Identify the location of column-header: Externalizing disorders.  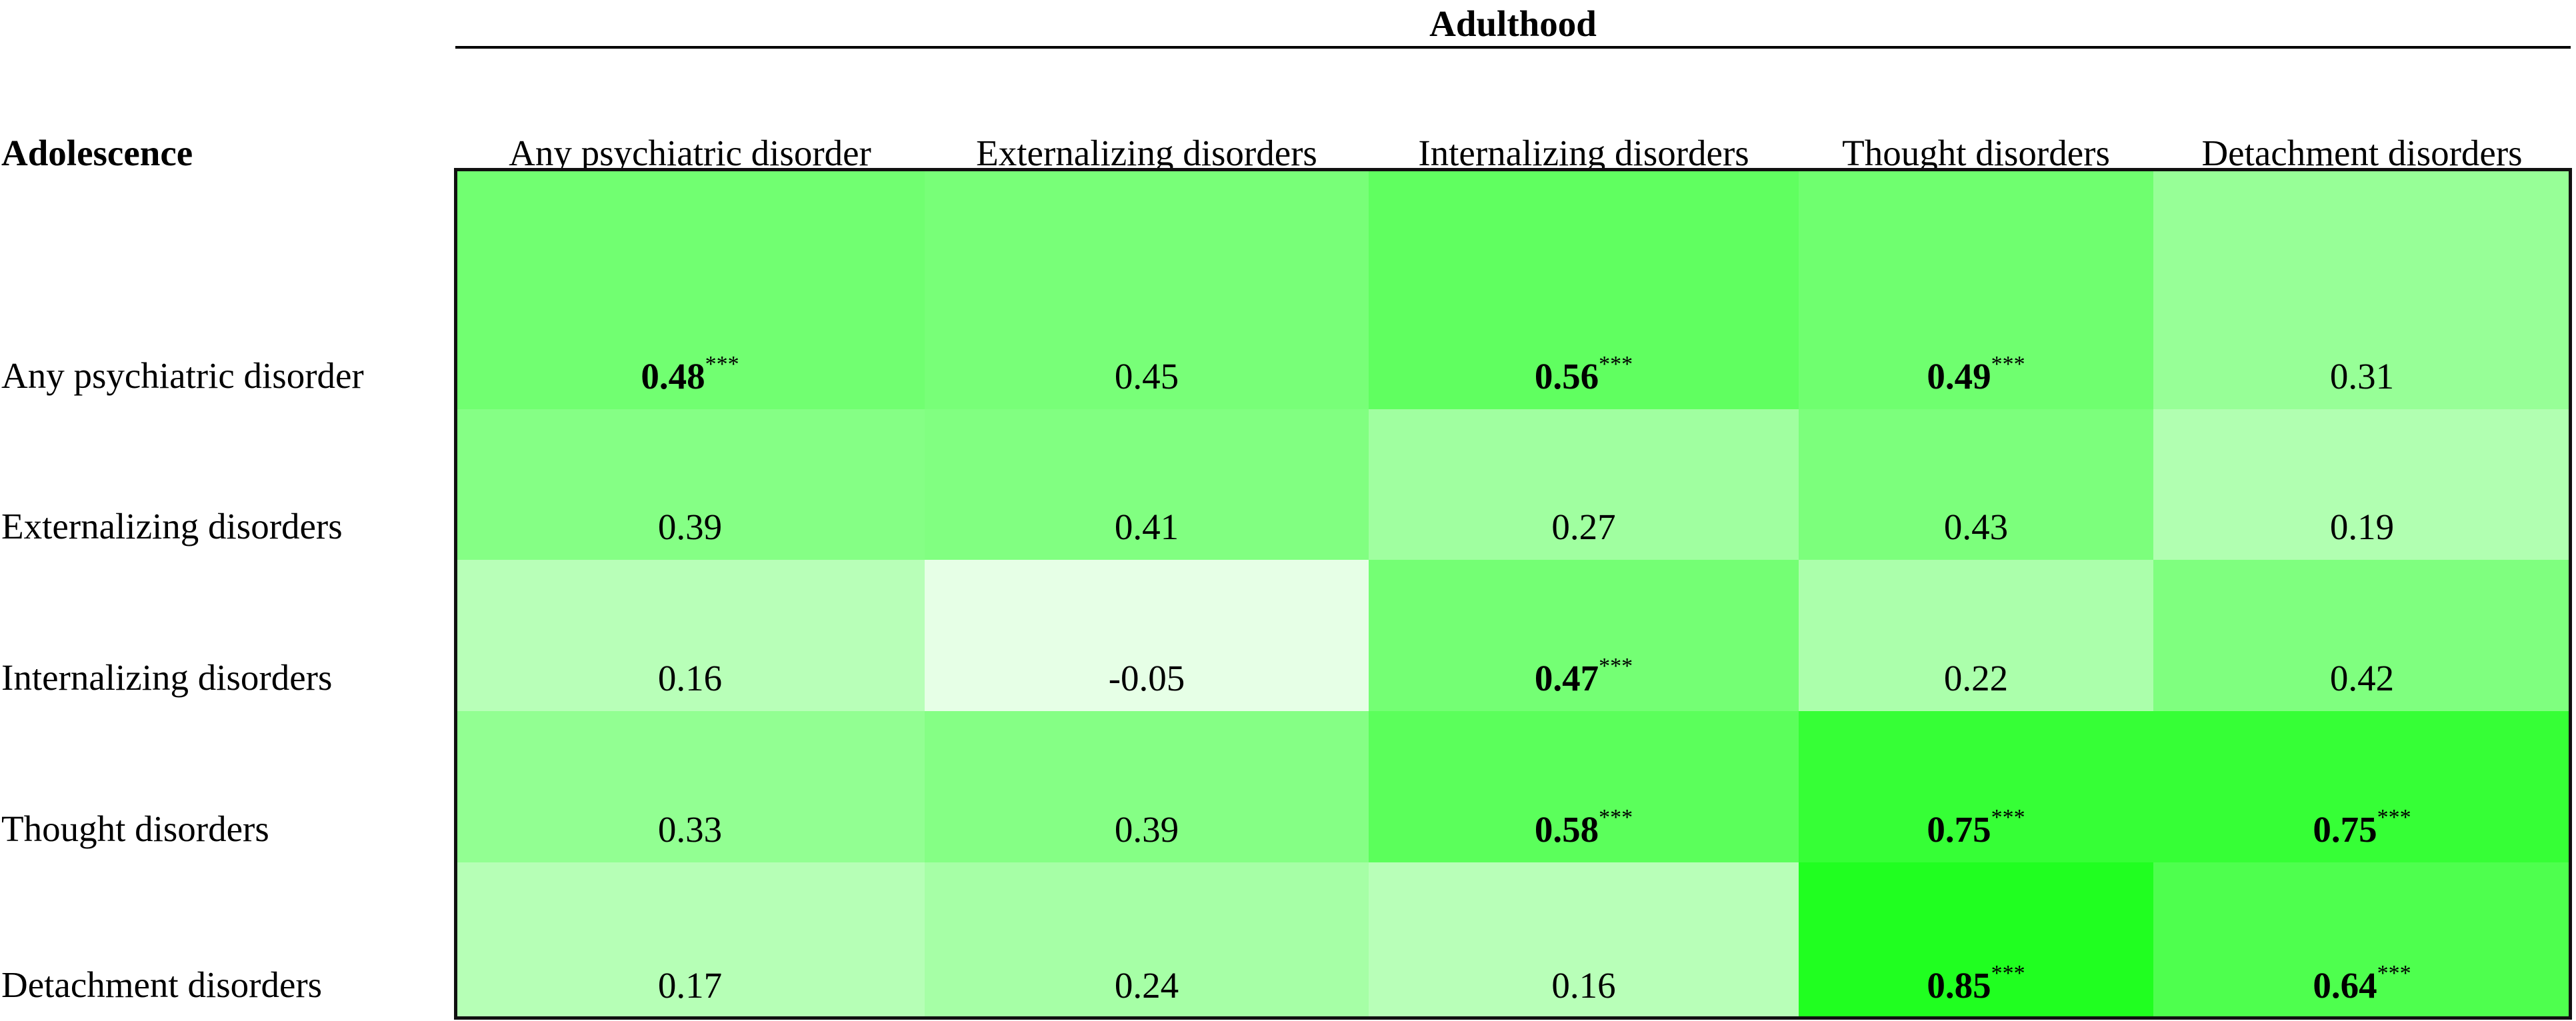
(1146, 153).